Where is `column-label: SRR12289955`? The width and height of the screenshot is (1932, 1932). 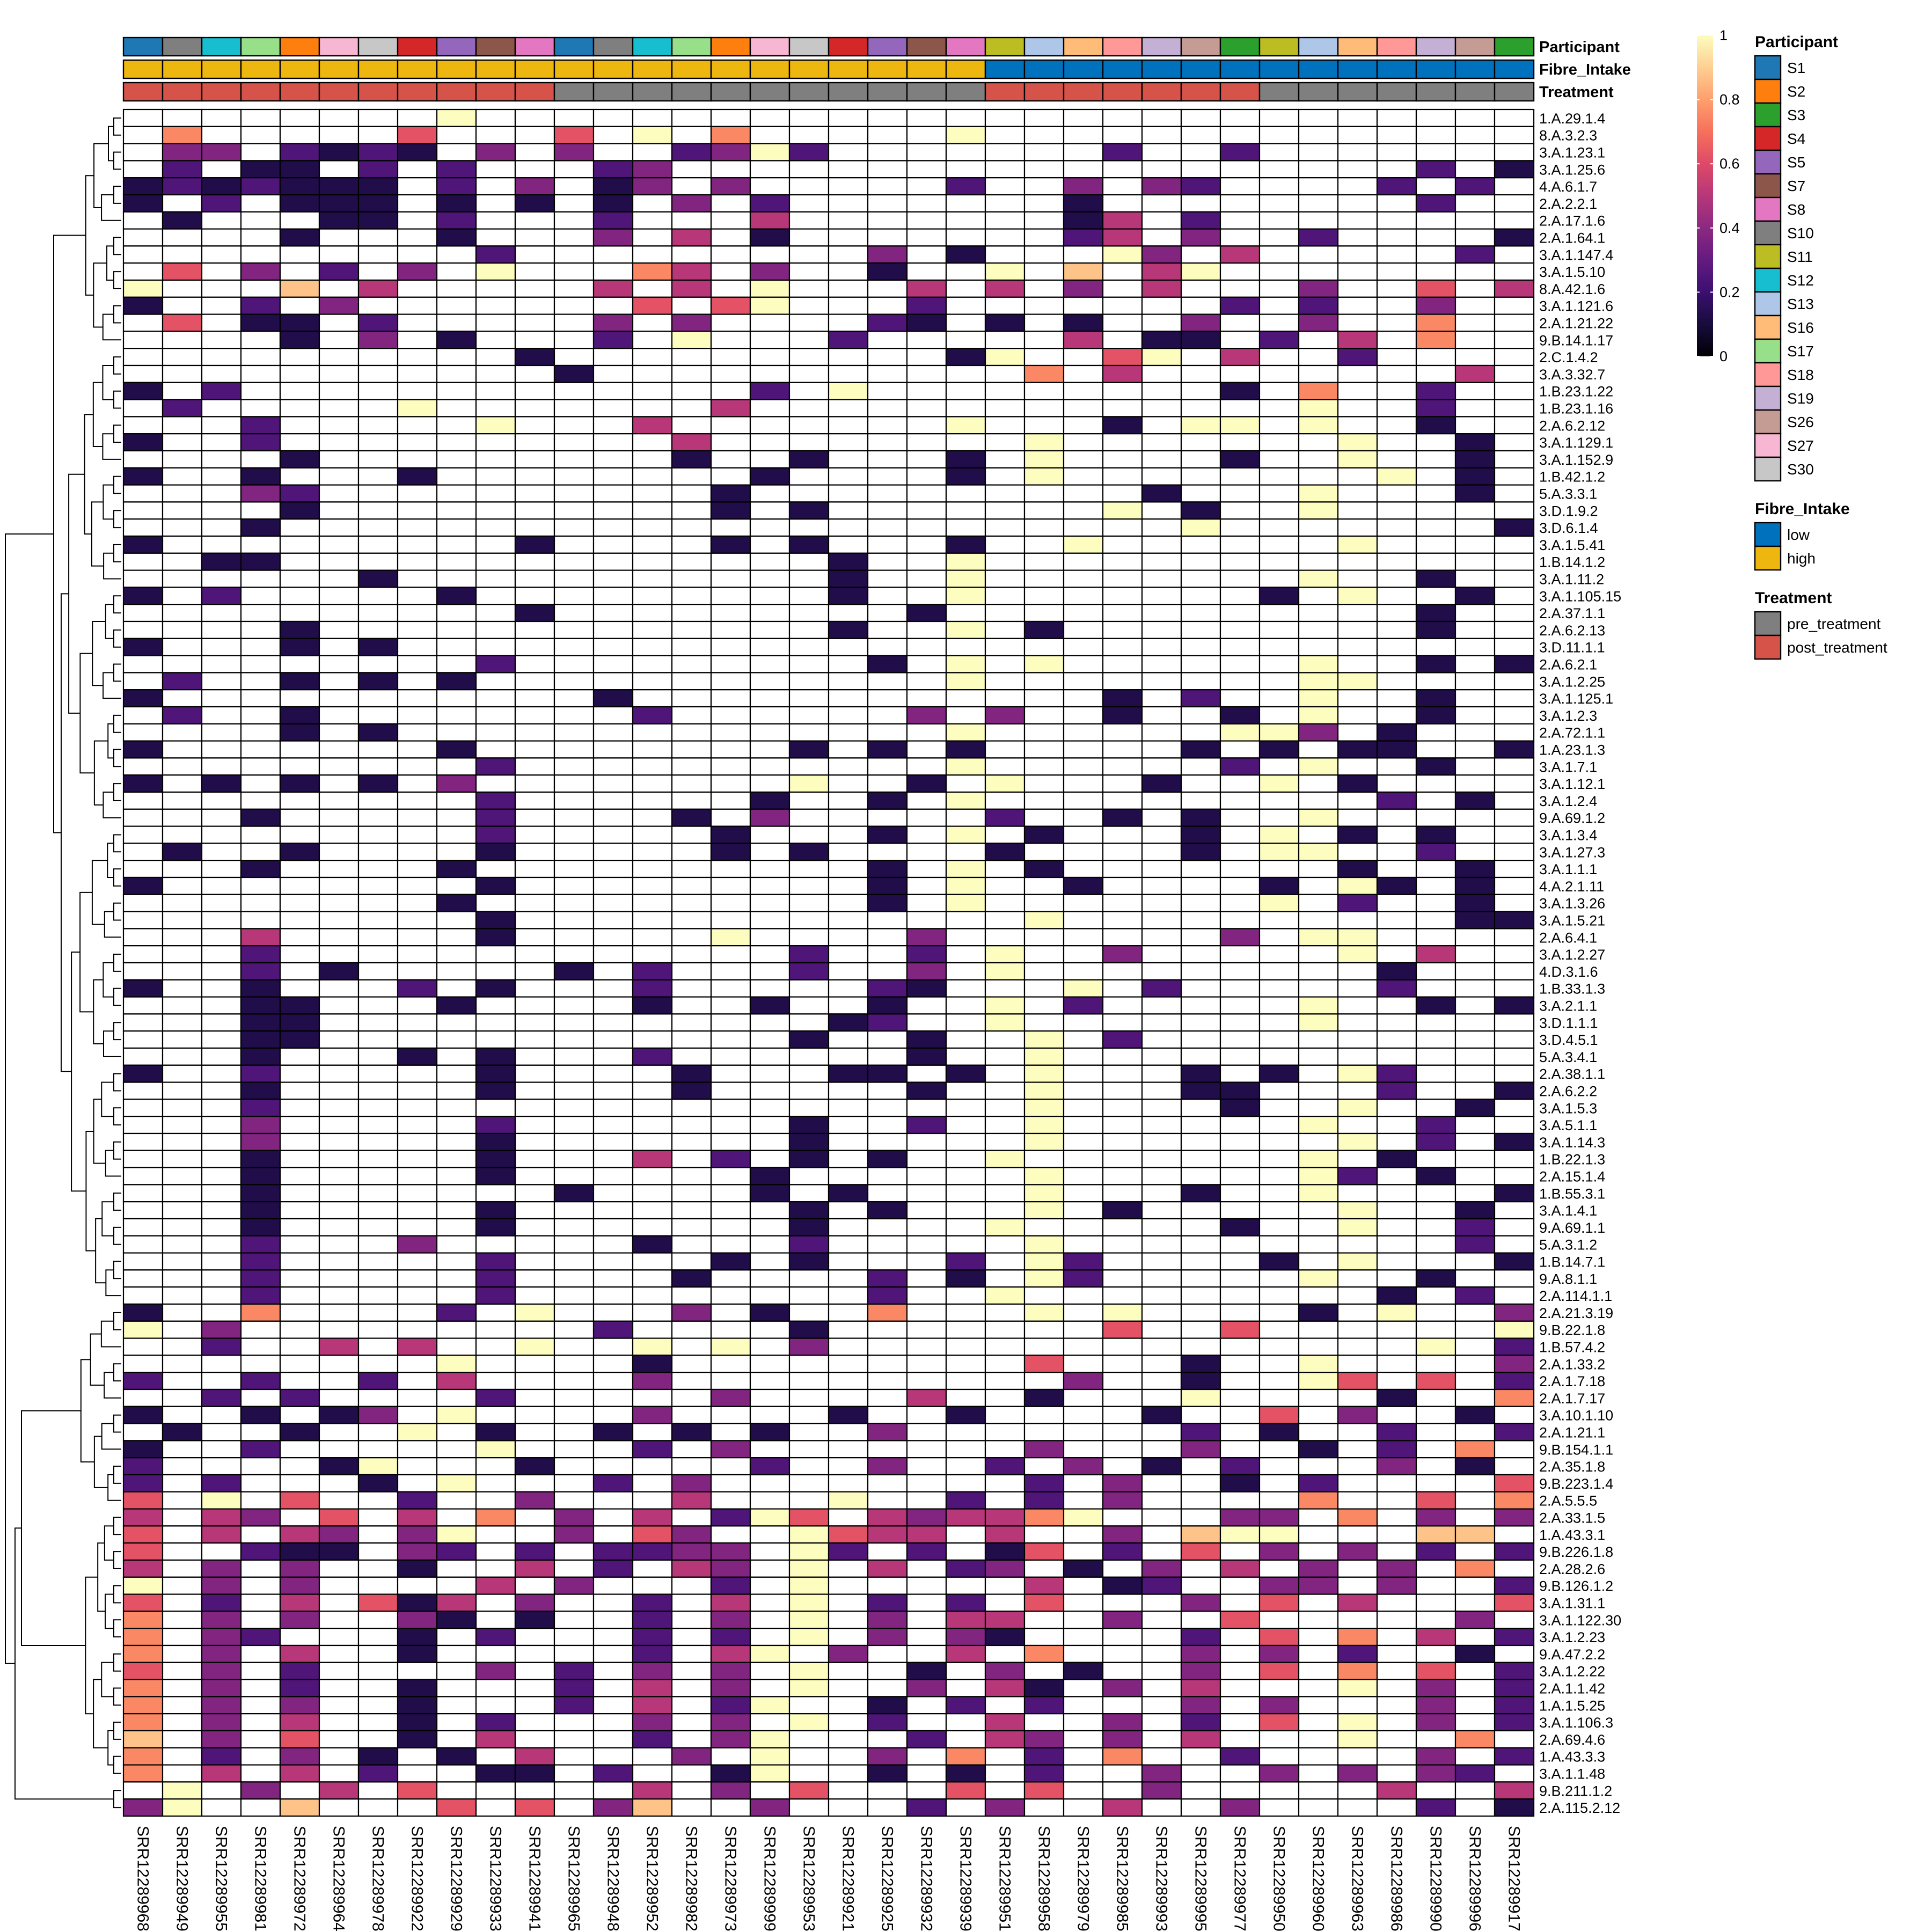 column-label: SRR12289955 is located at coordinates (221, 1878).